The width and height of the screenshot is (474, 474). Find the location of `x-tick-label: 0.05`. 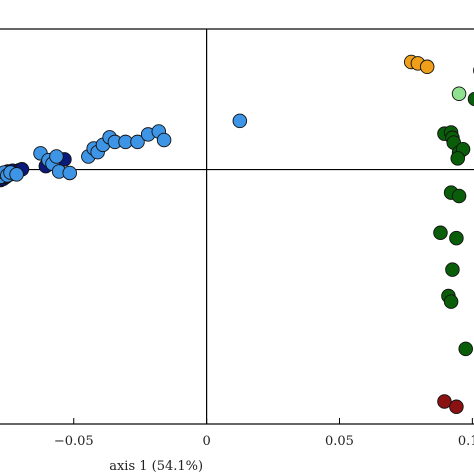

x-tick-label: 0.05 is located at coordinates (339, 441).